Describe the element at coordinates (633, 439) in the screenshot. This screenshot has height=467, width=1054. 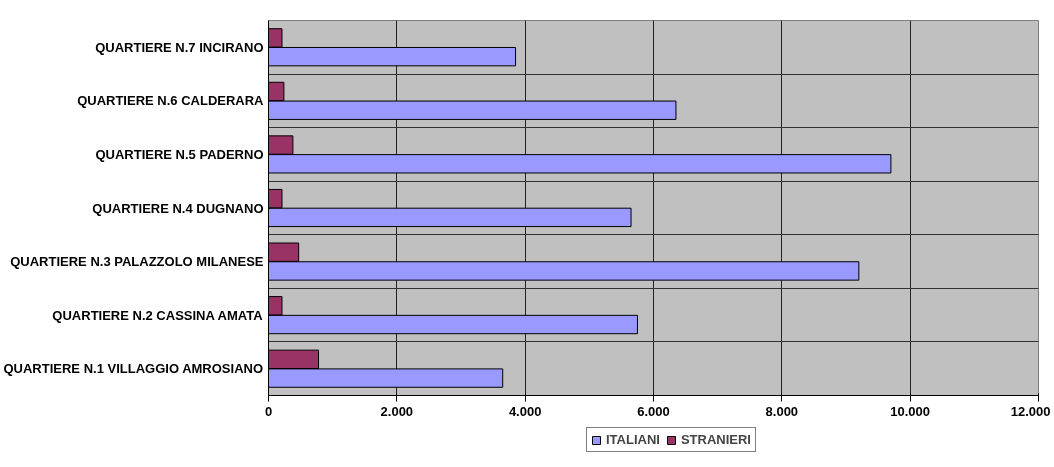
I see `legend-label: ITALIANI` at that location.